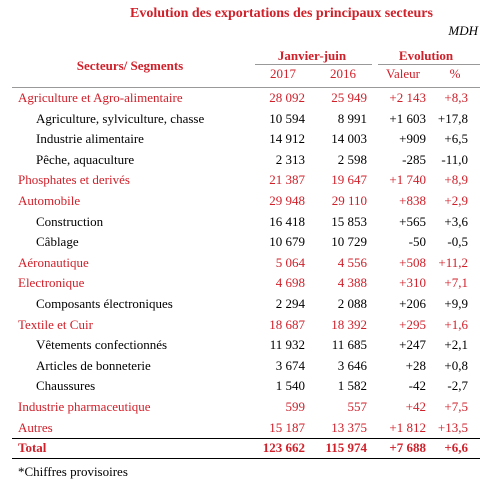 This screenshot has height=481, width=500. What do you see at coordinates (290, 262) in the screenshot?
I see `cell: 5 064` at bounding box center [290, 262].